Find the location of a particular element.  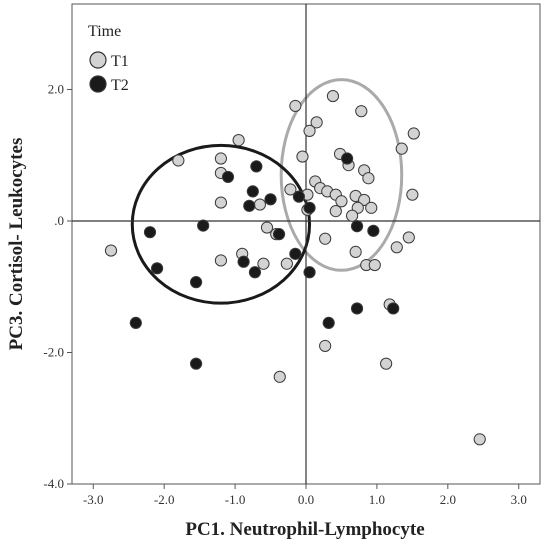

y-tick-label: 2.0 is located at coordinates (56, 88).